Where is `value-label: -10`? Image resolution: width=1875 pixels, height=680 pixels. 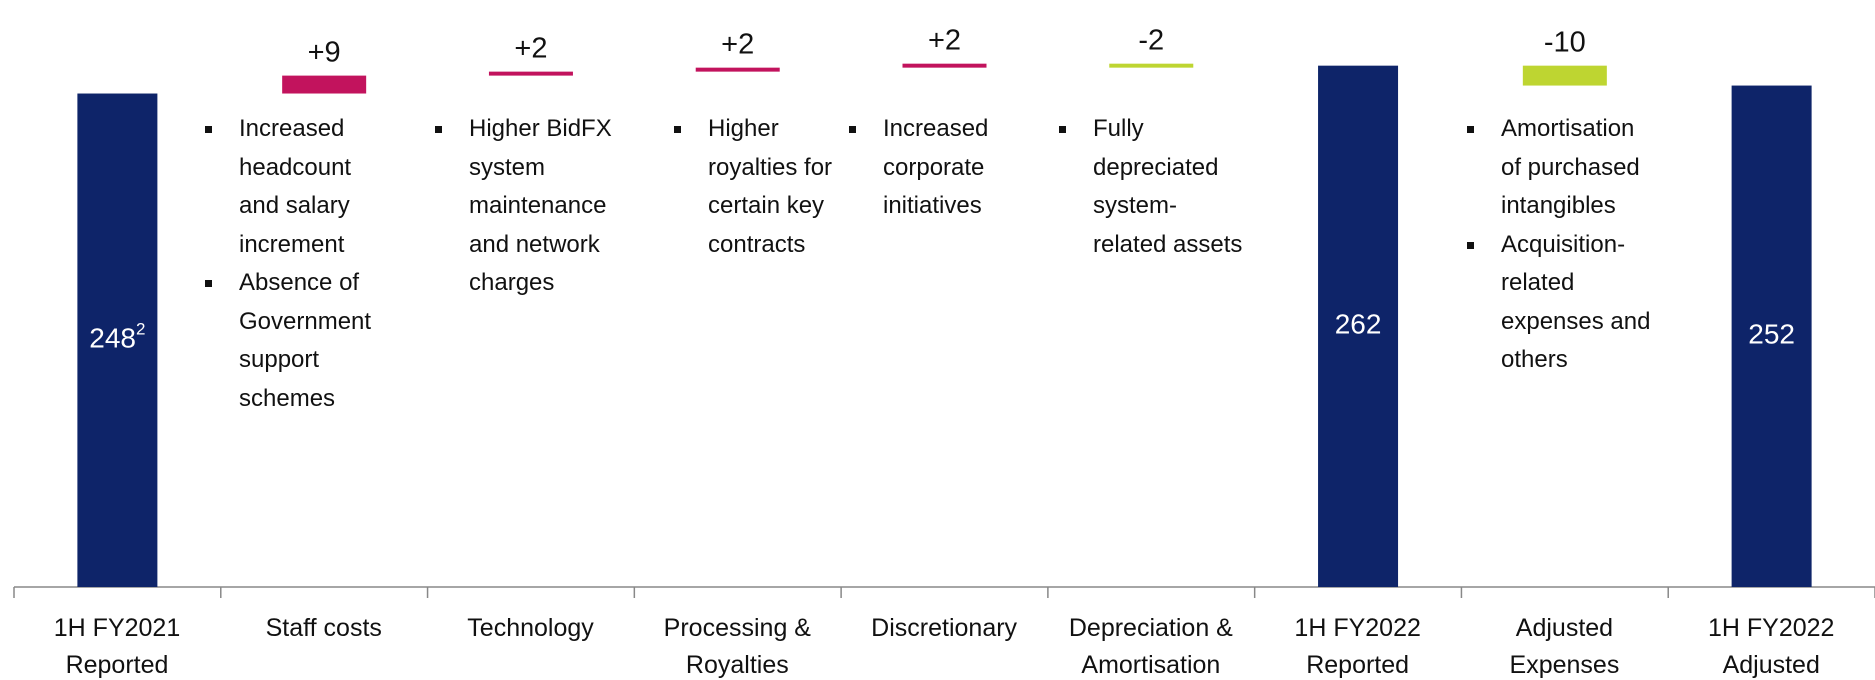
value-label: -10 is located at coordinates (1565, 42).